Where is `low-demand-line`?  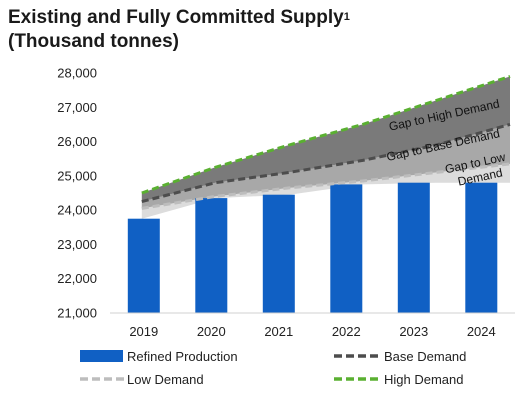
low-demand-line is located at coordinates (326, 186).